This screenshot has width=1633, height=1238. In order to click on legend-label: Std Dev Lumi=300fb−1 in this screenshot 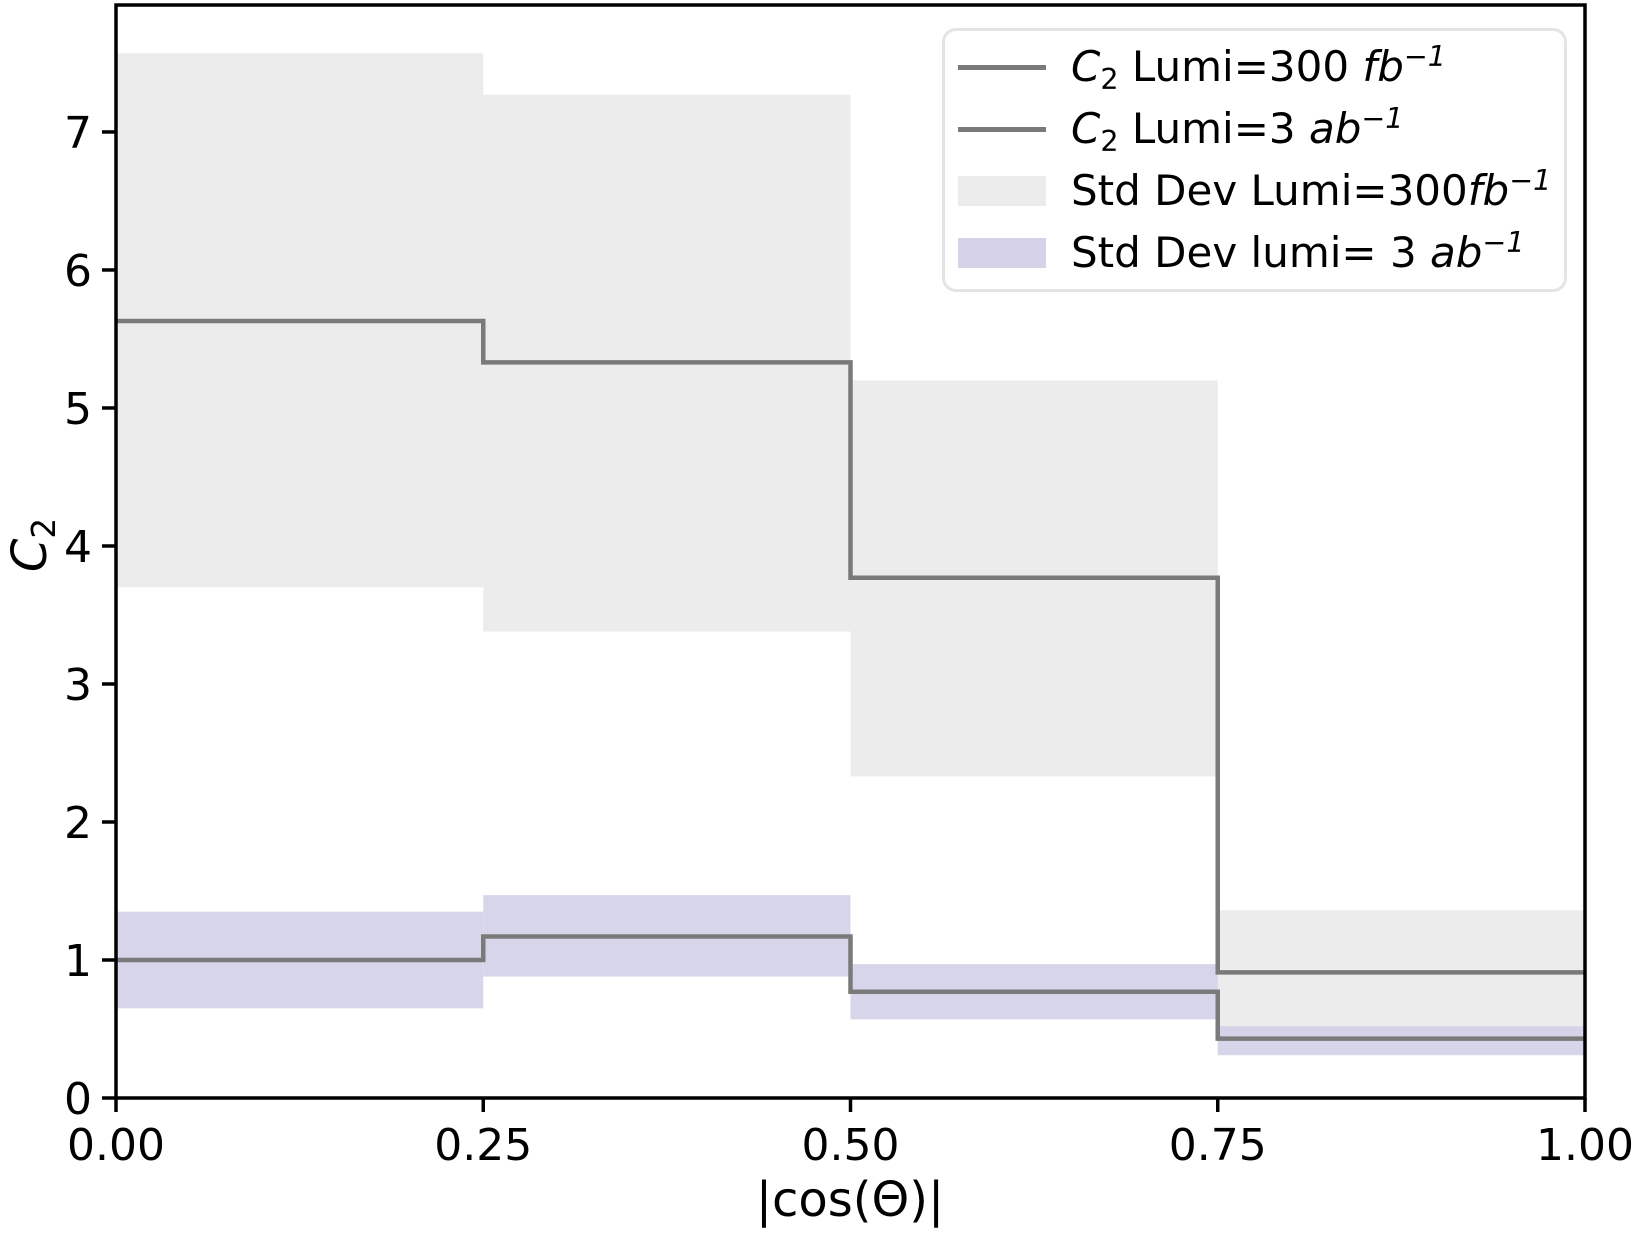, I will do `click(1311, 189)`.